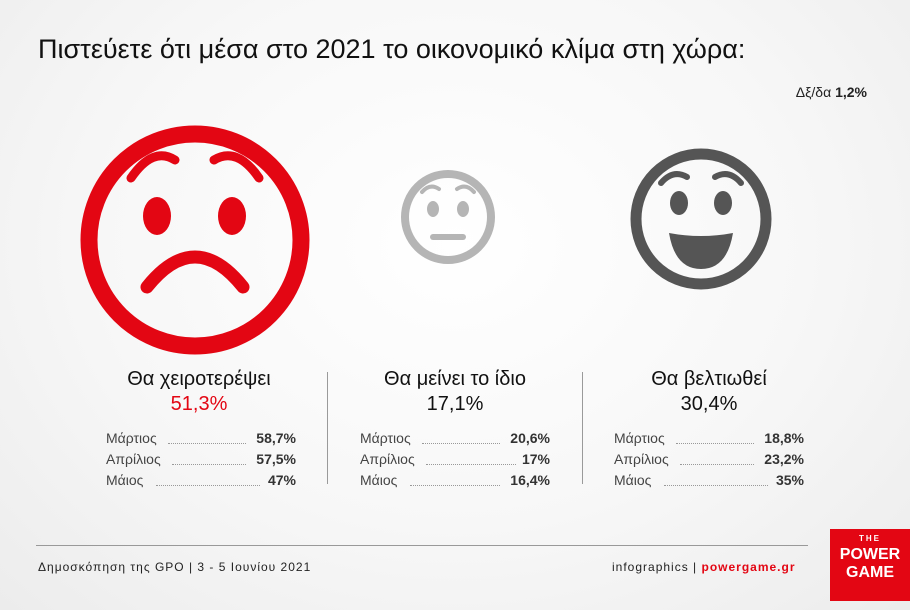 This screenshot has height=610, width=910. Describe the element at coordinates (201, 482) in the screenshot. I see `history-row: Μάιος 47%` at that location.